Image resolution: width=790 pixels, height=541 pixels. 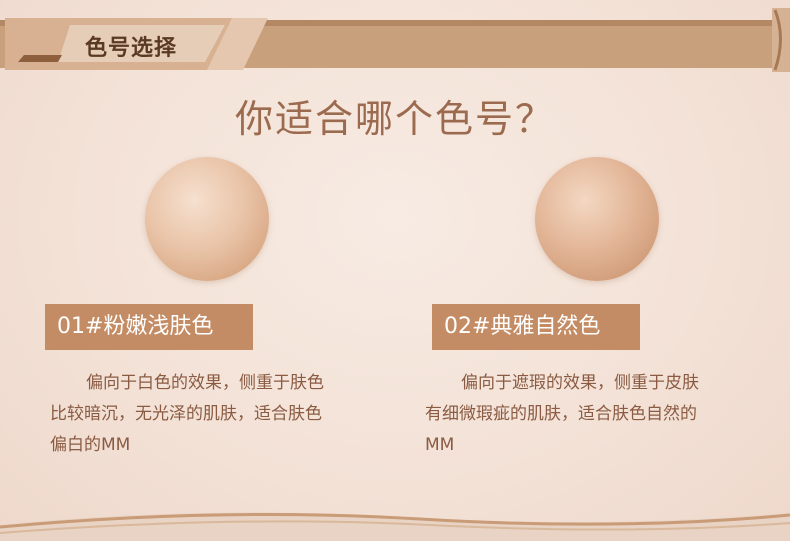 I want to click on shade-02-desc-line: MM, so click(x=440, y=445).